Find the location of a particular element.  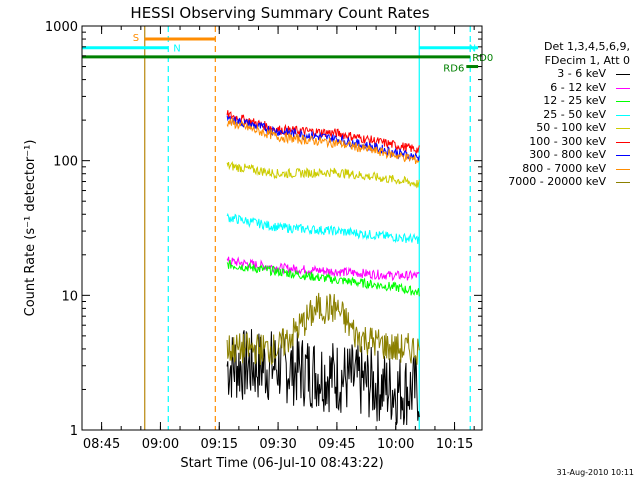

x-tick-label: 10:15 is located at coordinates (454, 444).